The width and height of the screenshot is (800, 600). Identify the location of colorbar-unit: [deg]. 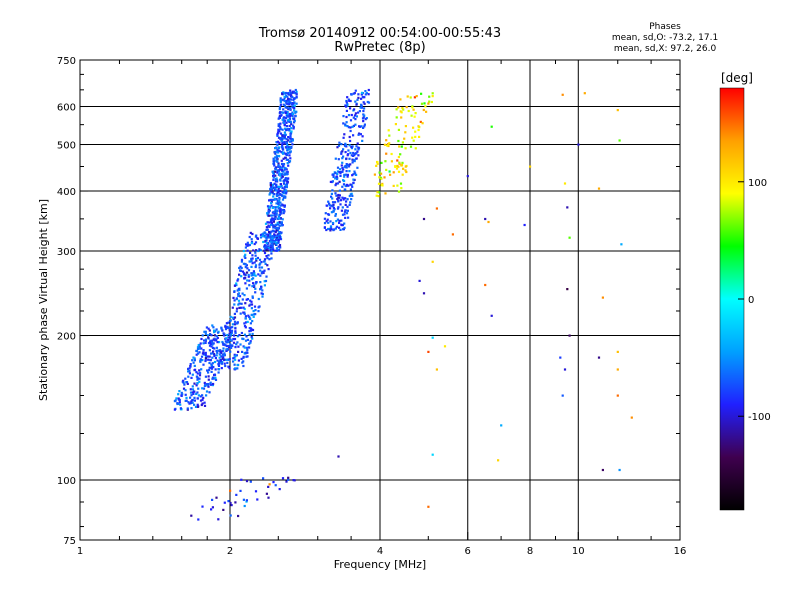
(737, 78).